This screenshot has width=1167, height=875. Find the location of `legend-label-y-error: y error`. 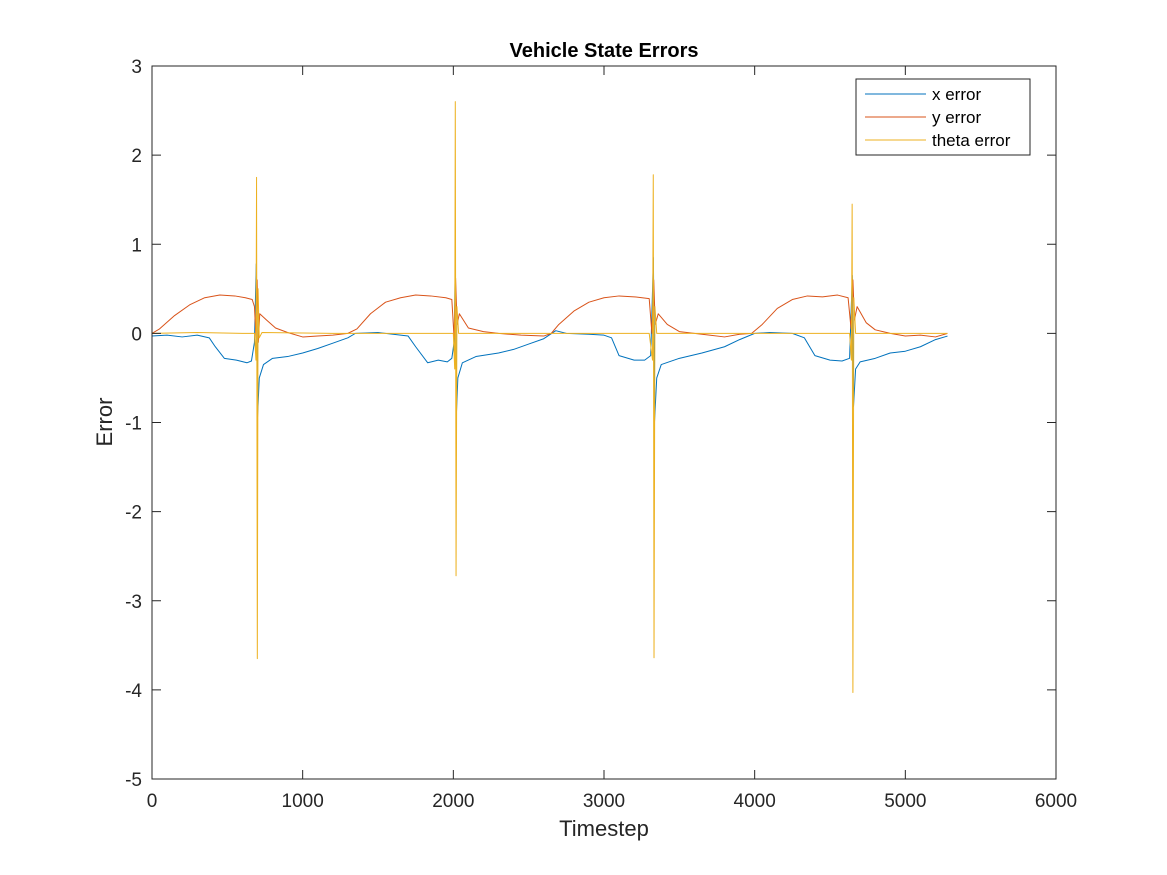

legend-label-y-error: y error is located at coordinates (956, 117).